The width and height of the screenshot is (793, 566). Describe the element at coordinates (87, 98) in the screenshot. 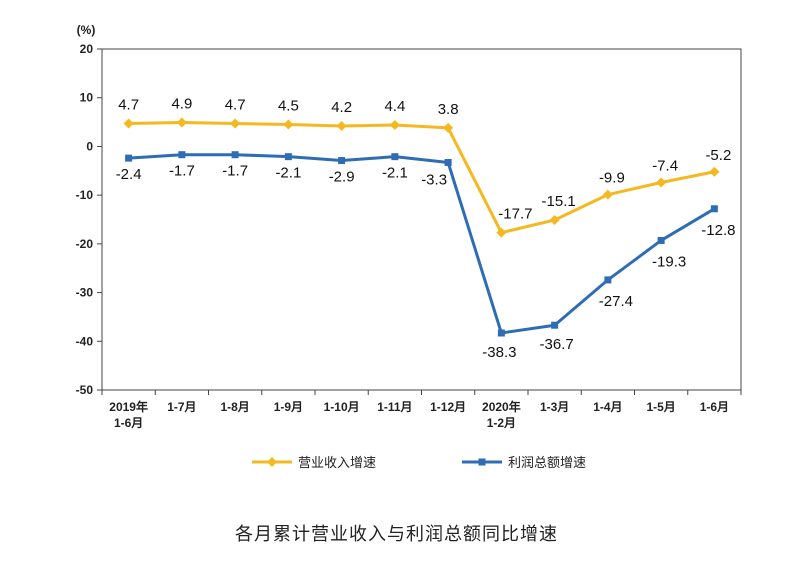

I see `y-tick-label: 10` at that location.